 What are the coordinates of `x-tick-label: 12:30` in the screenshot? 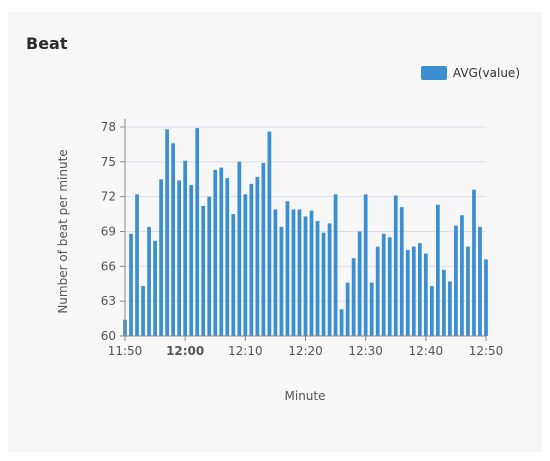 It's located at (365, 351).